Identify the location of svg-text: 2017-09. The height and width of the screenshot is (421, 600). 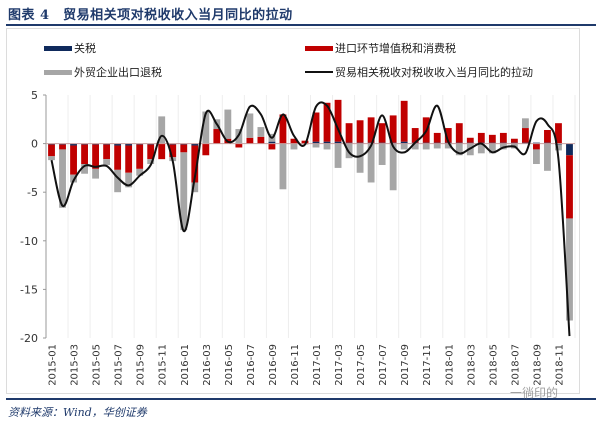
(405, 365).